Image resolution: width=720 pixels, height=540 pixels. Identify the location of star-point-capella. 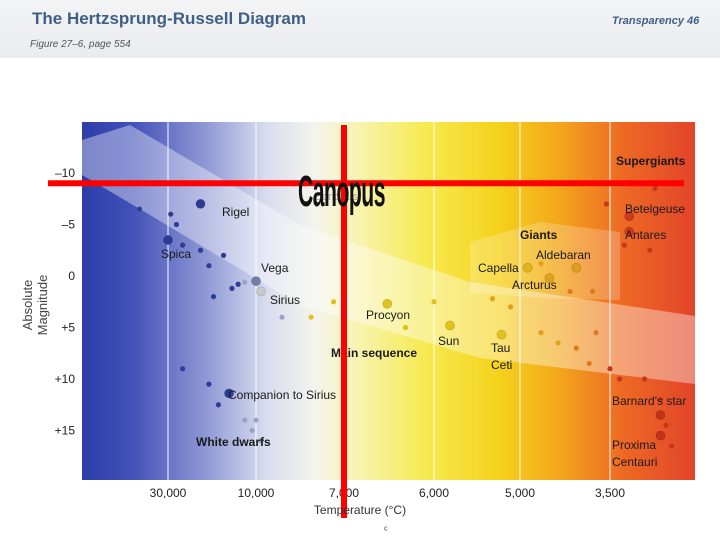
(527, 267).